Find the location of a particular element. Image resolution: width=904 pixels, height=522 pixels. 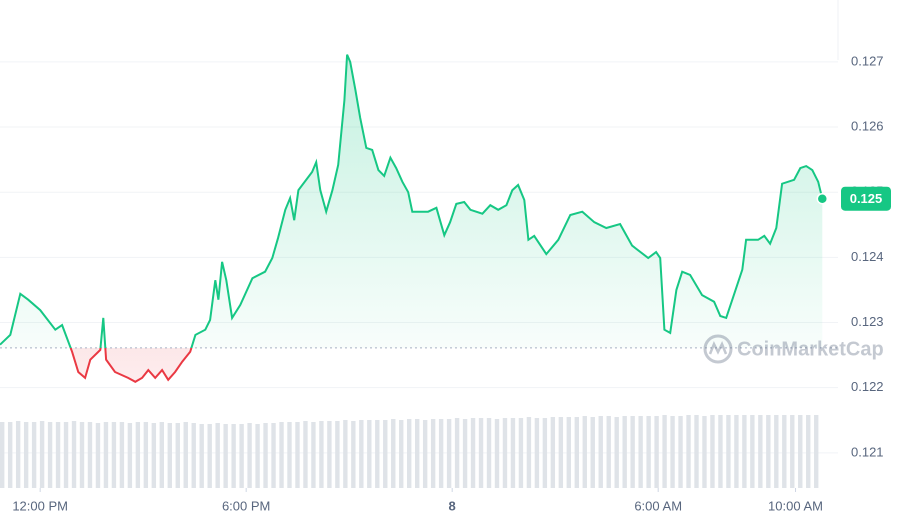

y-tick-label: 0.123 is located at coordinates (867, 321).